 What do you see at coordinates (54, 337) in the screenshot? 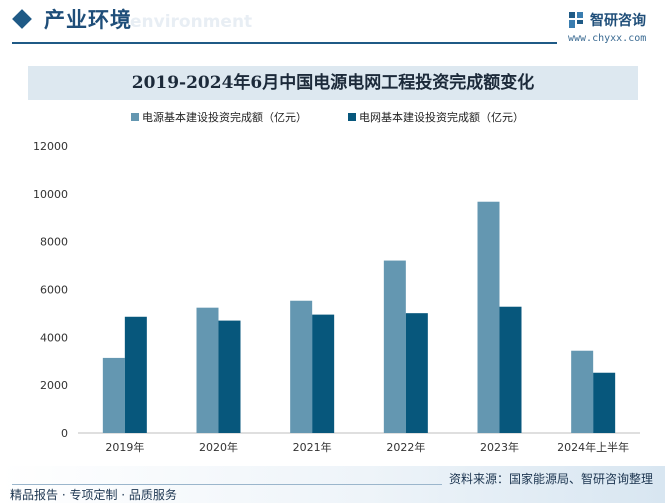
I see `y-tick-label: 4000` at bounding box center [54, 337].